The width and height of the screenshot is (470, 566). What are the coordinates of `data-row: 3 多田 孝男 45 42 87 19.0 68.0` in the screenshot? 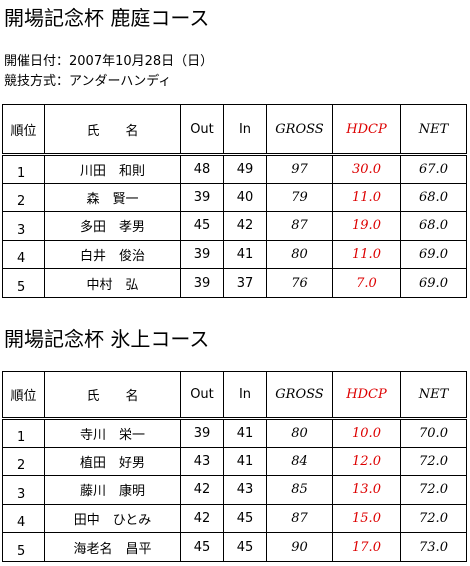 It's located at (234, 226).